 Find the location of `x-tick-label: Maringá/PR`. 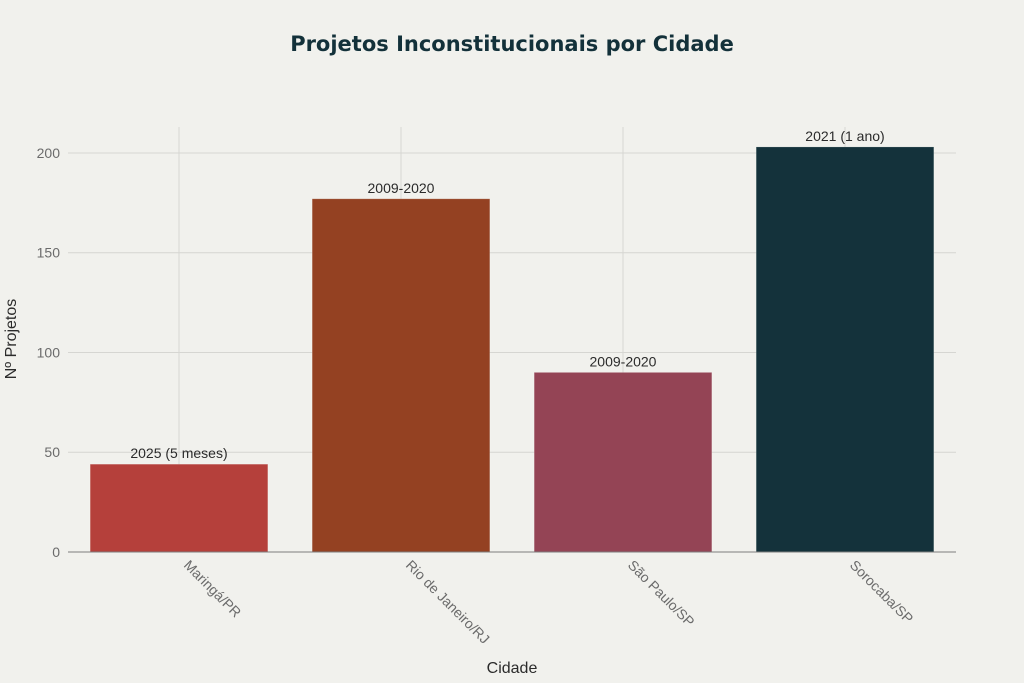

x-tick-label: Maringá/PR is located at coordinates (213, 589).